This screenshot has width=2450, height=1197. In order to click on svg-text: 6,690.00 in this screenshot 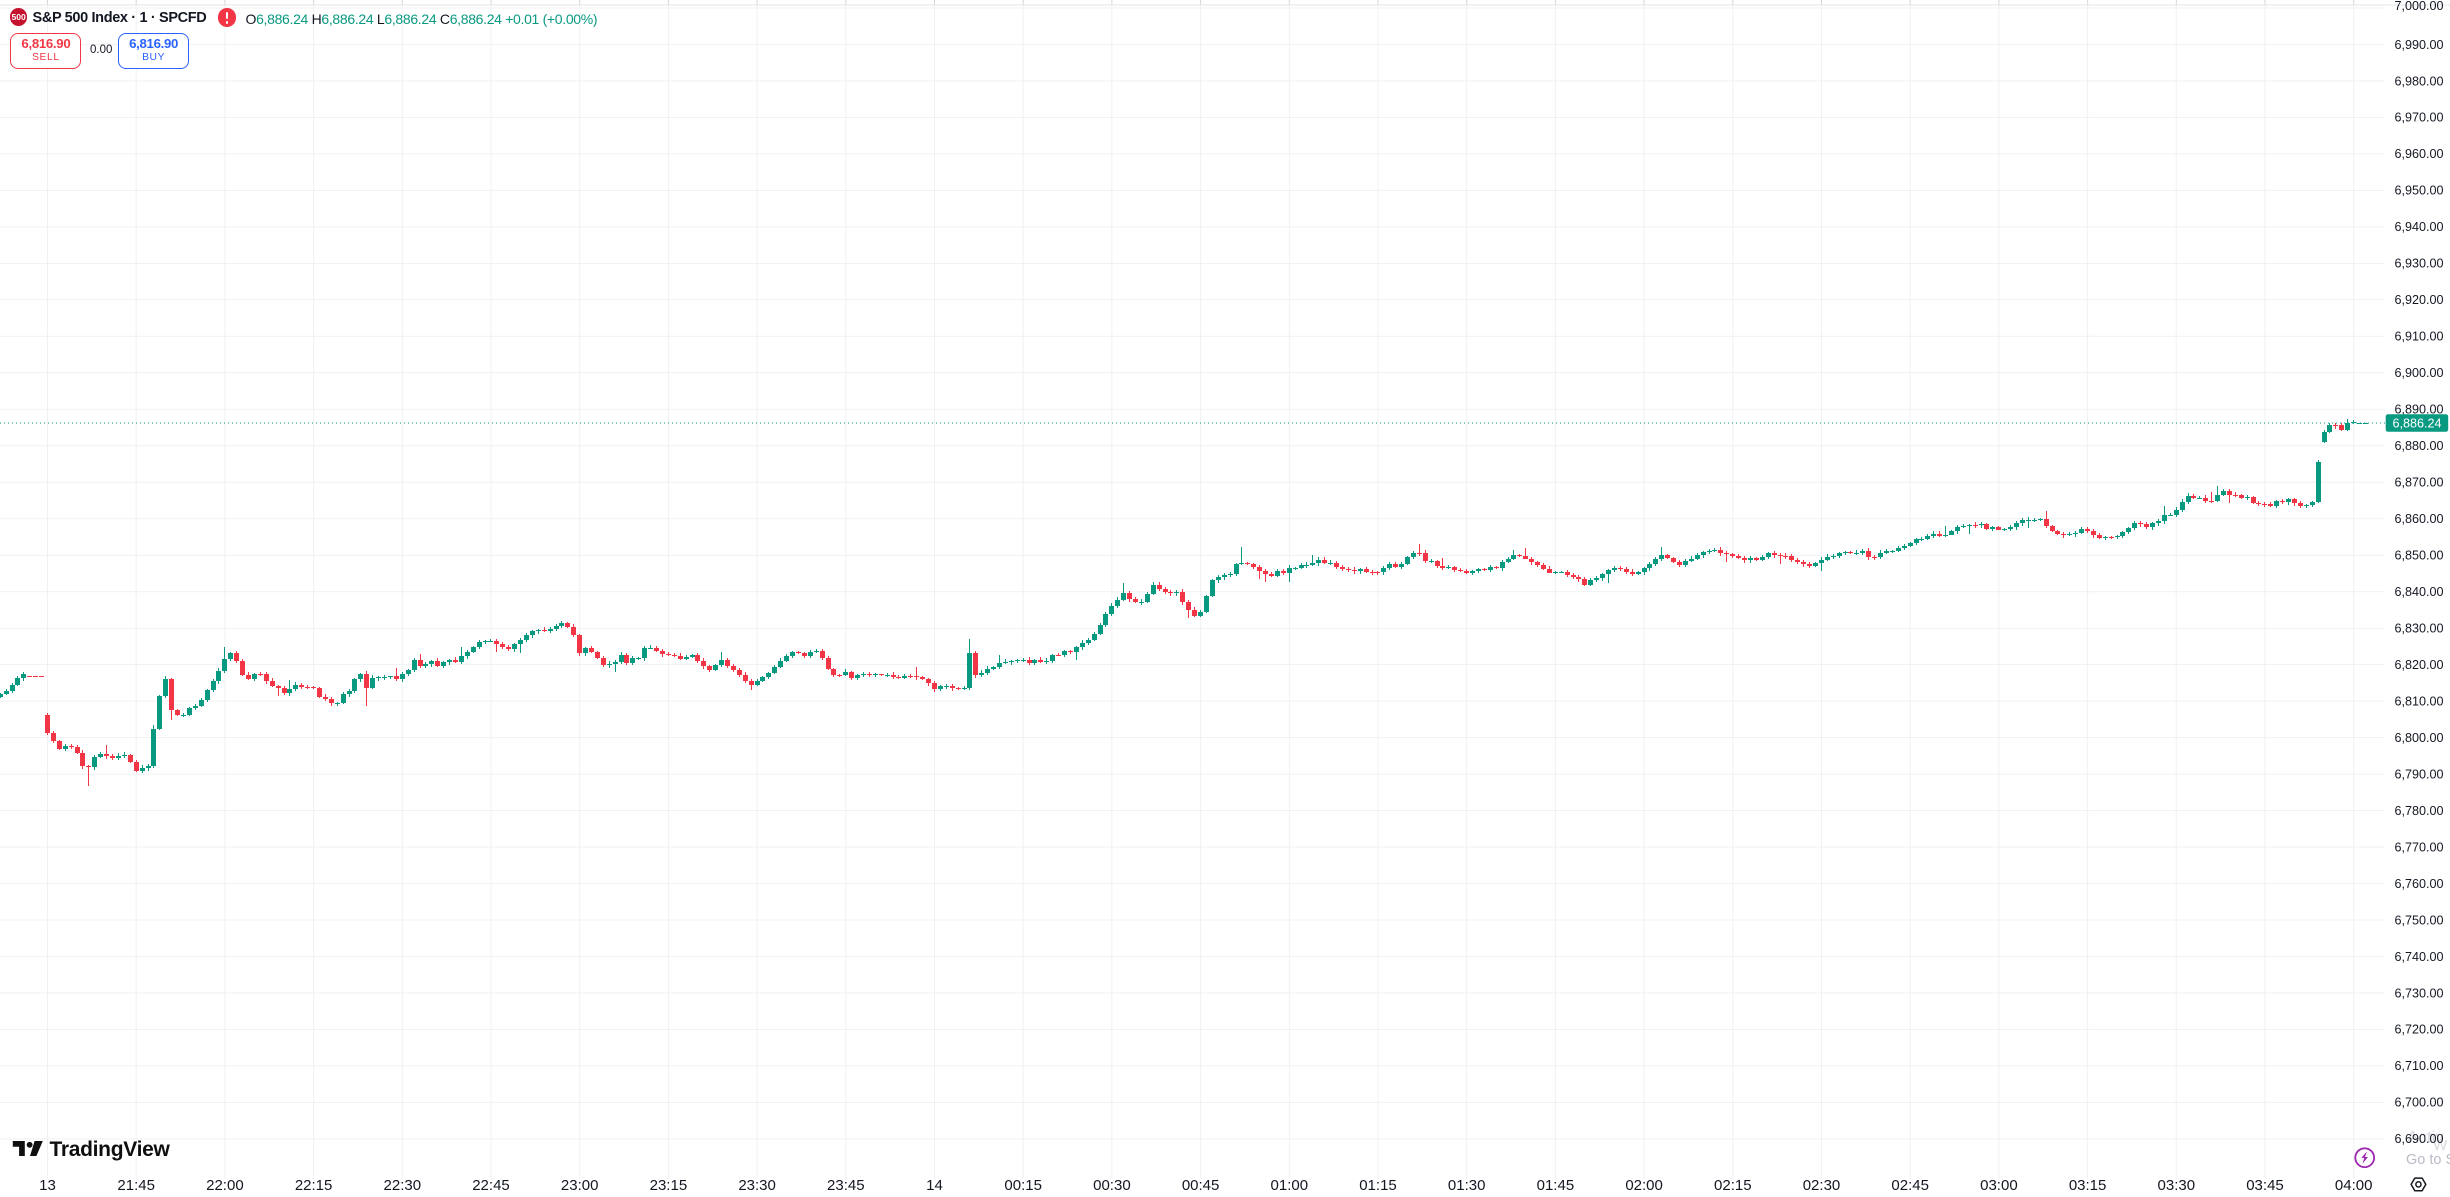, I will do `click(2419, 1139)`.